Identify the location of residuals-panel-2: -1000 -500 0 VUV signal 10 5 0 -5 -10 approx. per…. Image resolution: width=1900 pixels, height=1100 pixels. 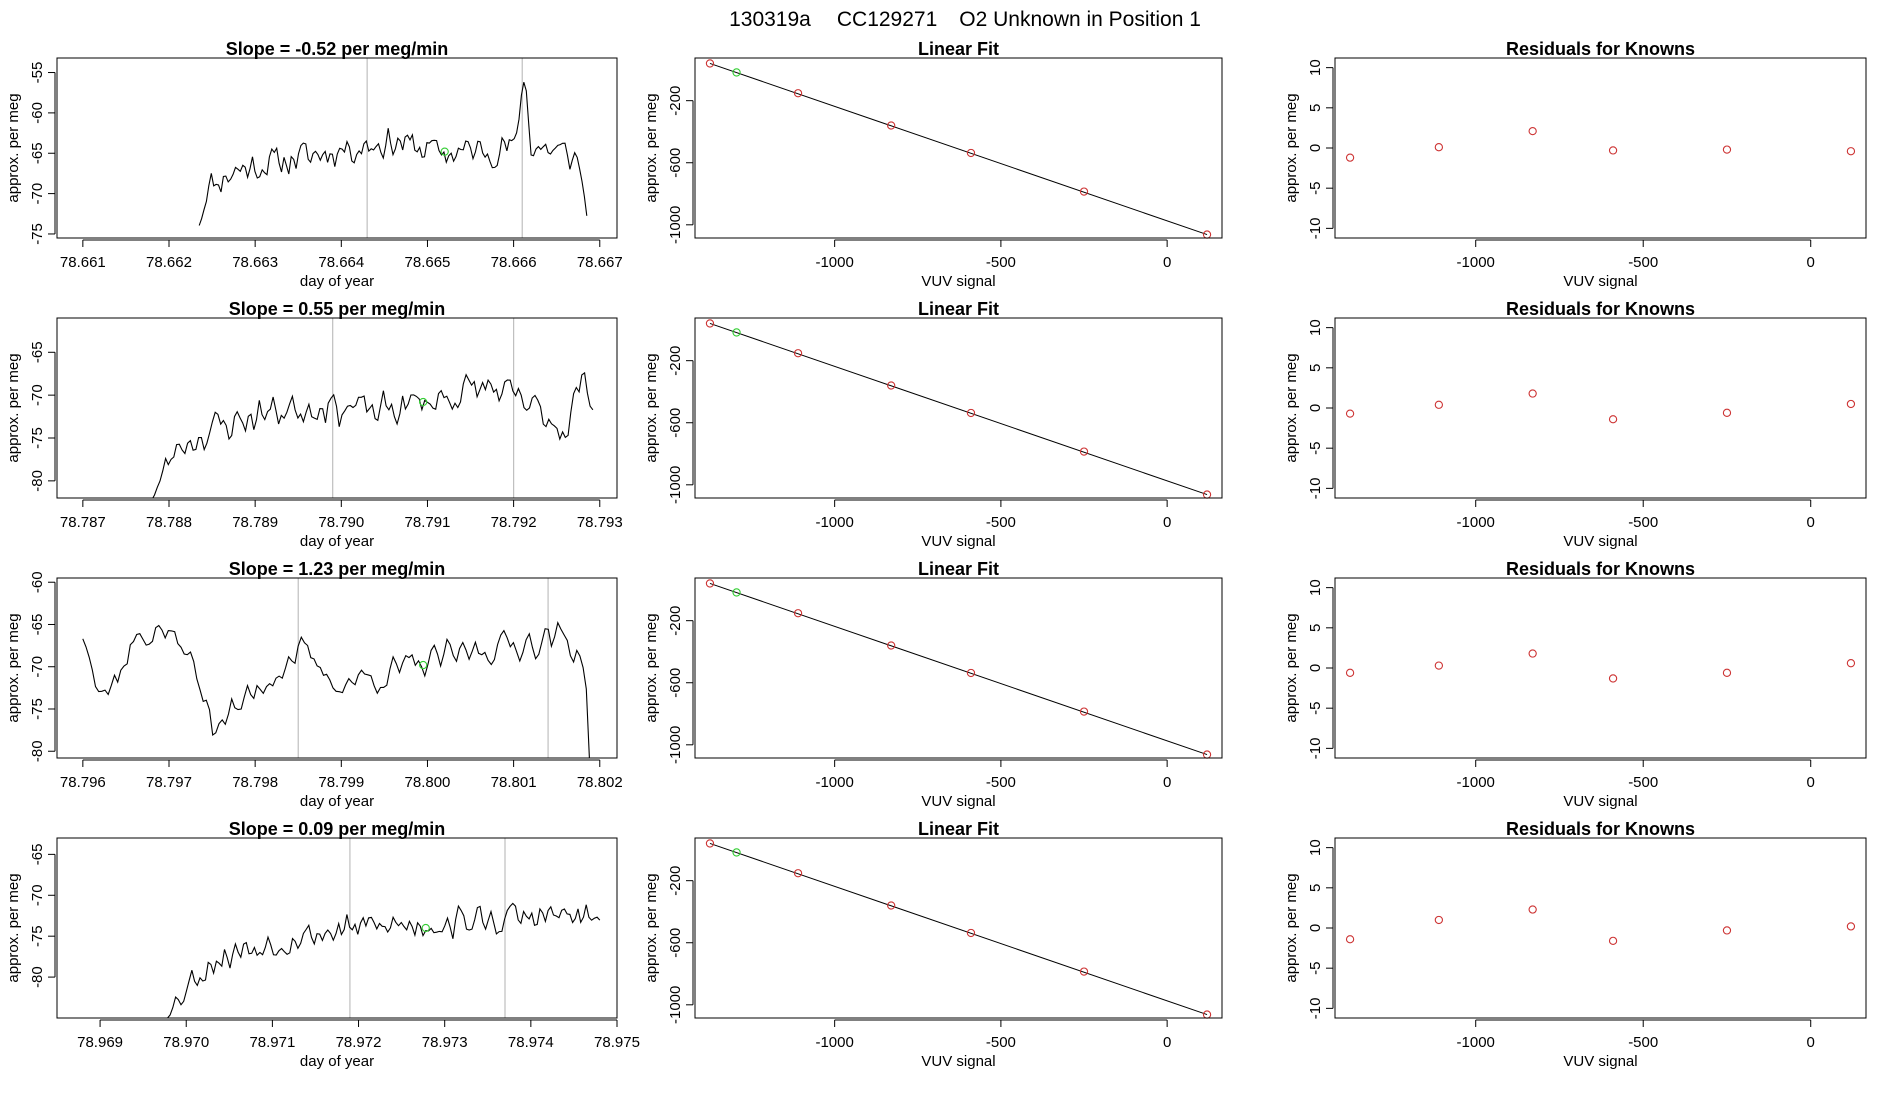
(1575, 424).